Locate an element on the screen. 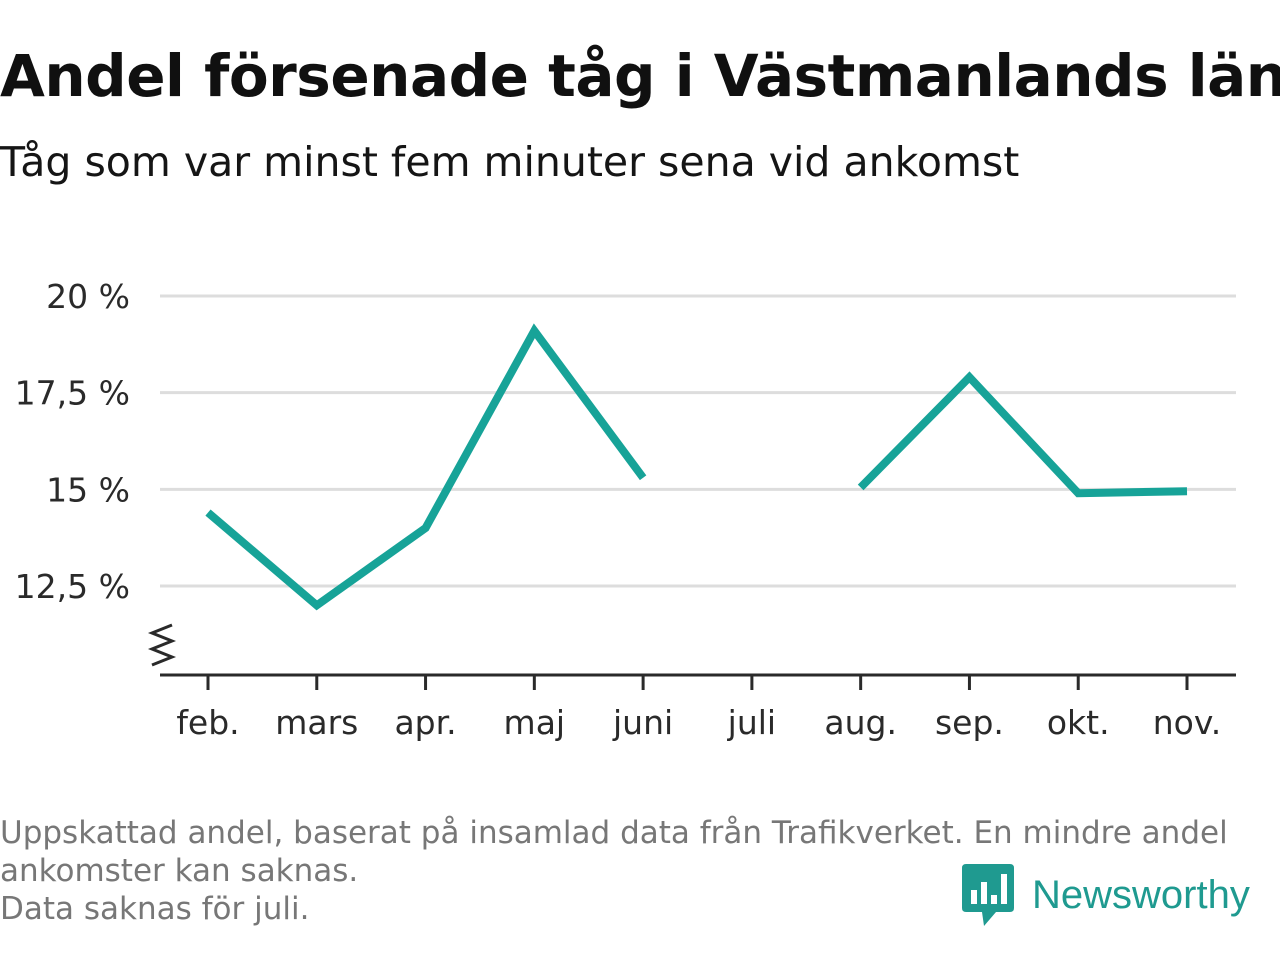  brand-name: Newsworthy is located at coordinates (1141, 894).